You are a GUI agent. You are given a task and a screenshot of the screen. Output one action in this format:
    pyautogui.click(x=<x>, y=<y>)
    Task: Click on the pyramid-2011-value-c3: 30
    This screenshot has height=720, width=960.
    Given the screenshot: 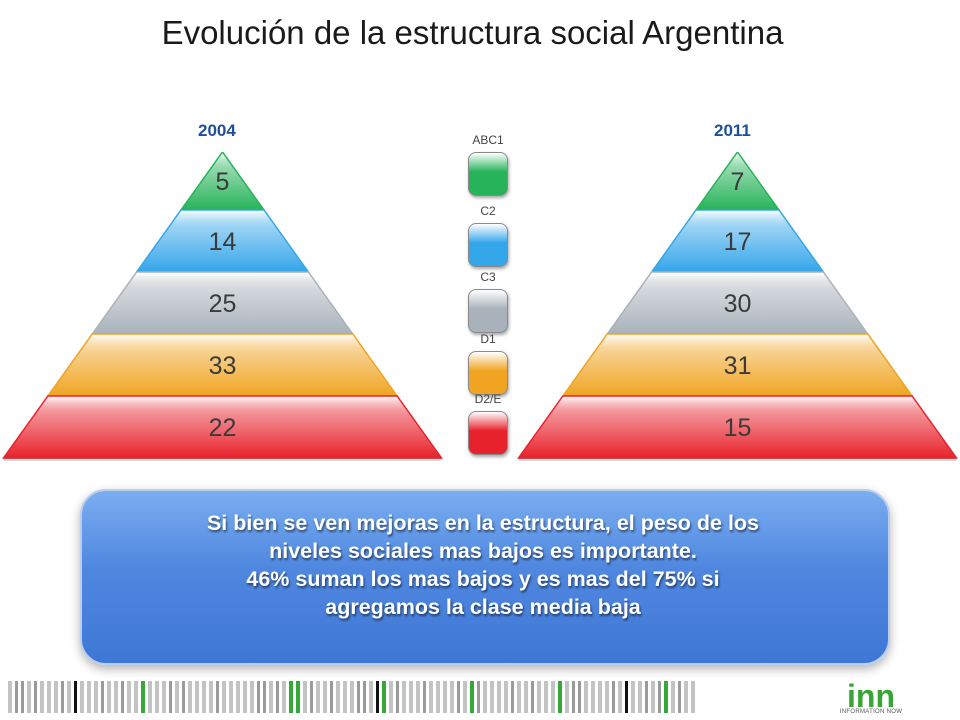 What is the action you would take?
    pyautogui.click(x=738, y=304)
    